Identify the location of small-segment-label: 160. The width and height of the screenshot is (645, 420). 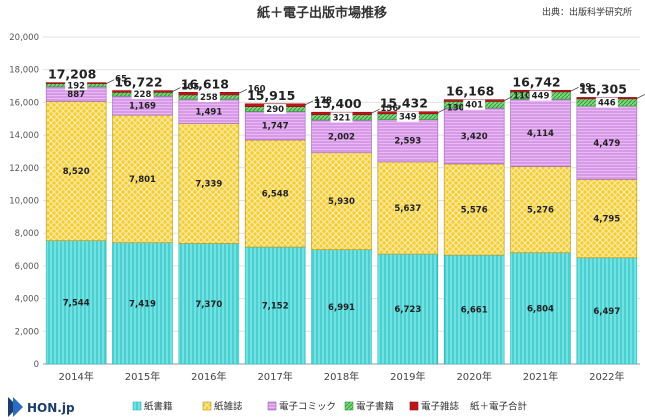
(257, 89).